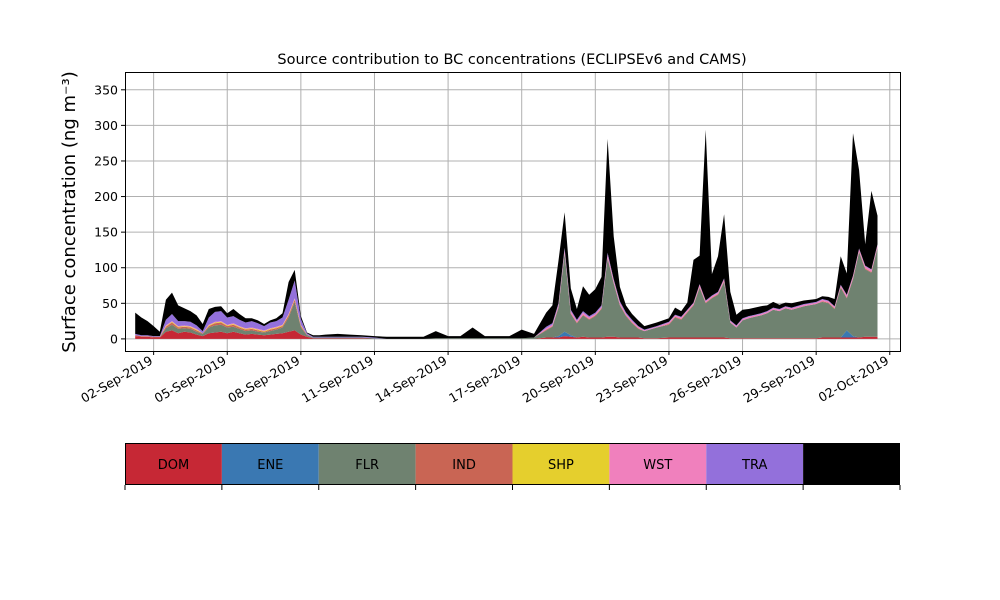  Describe the element at coordinates (106, 125) in the screenshot. I see `y-tick-label: 300` at that location.